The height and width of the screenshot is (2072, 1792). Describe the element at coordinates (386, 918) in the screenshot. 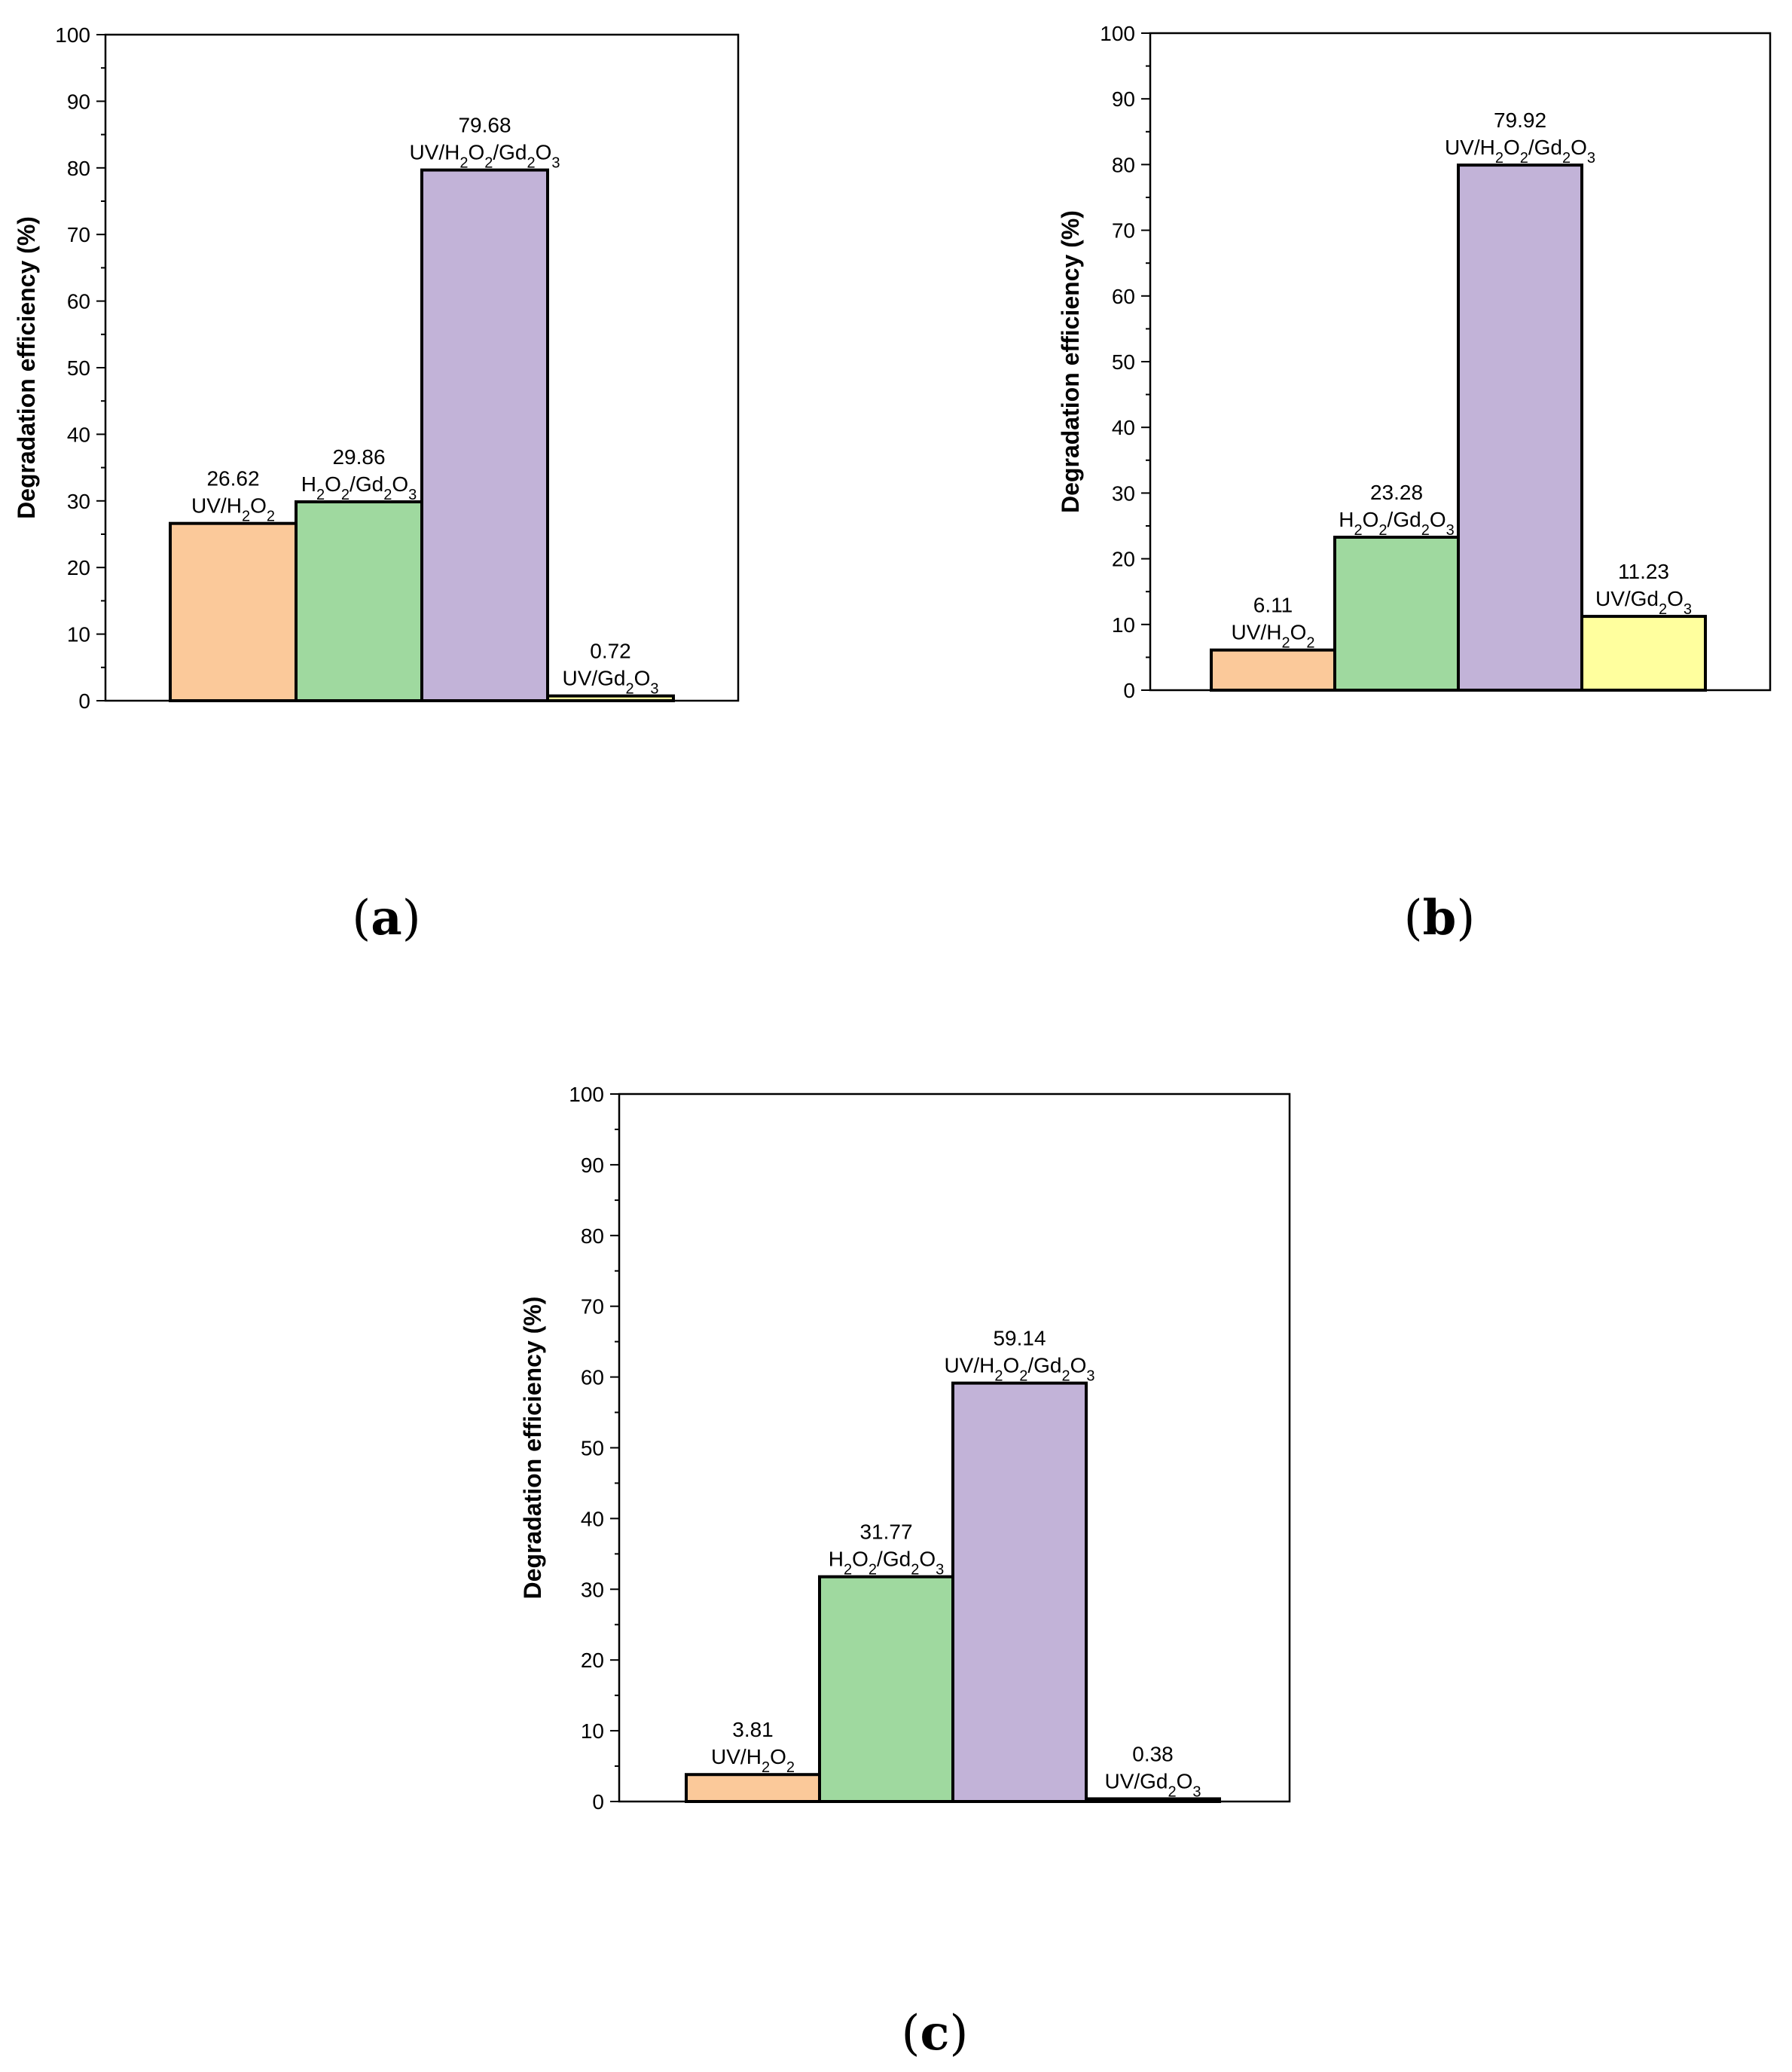

I see `panel-label-a: (a)` at that location.